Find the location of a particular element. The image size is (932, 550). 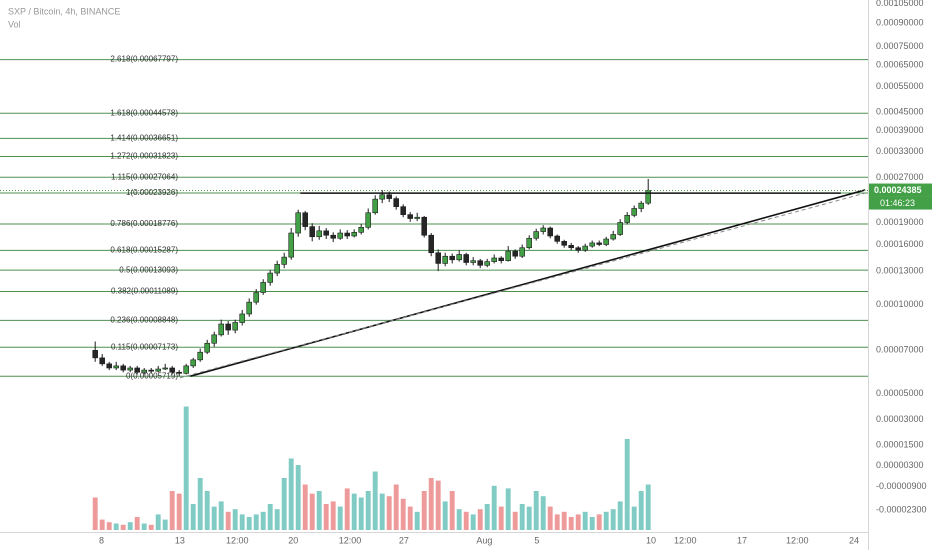

y-tick-label: 0.00055000 is located at coordinates (900, 86).